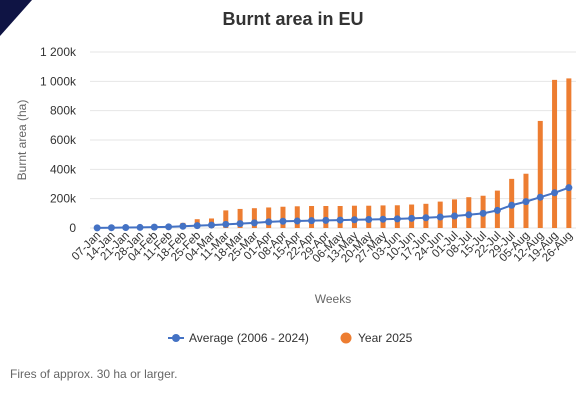  What do you see at coordinates (63, 111) in the screenshot?
I see `y-tick-label: 800k` at bounding box center [63, 111].